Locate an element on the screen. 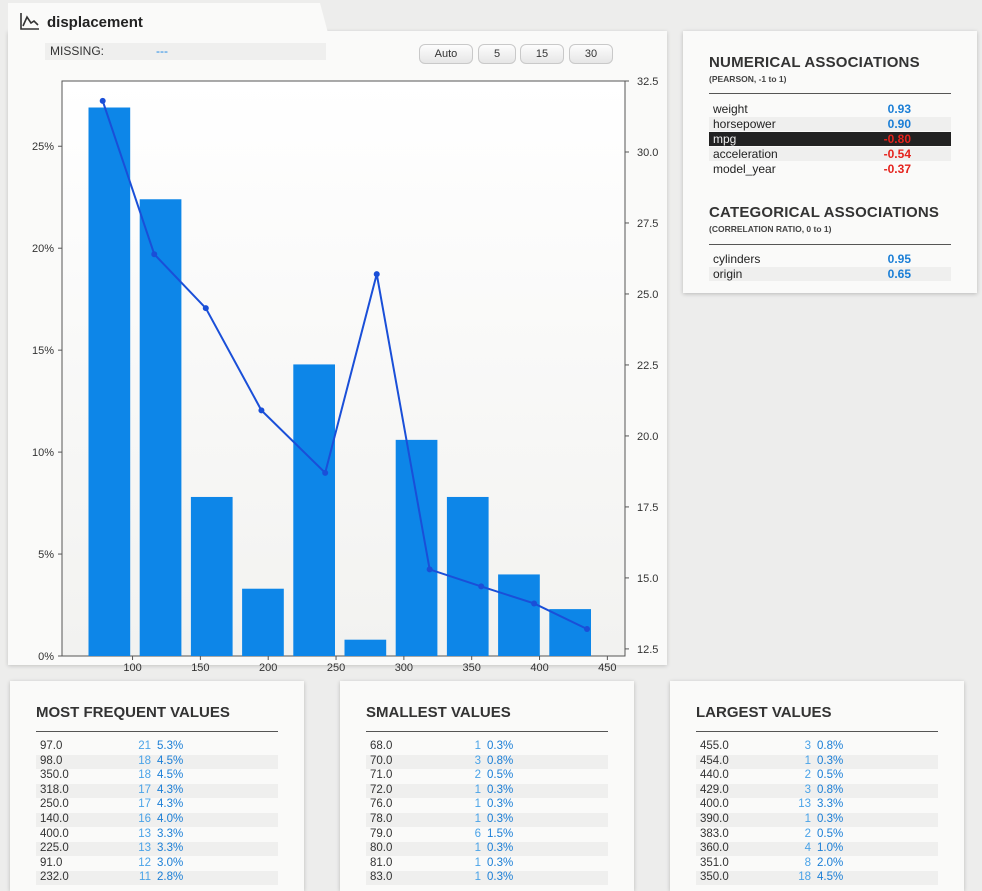 The image size is (982, 891). row-value: 78.0 is located at coordinates (381, 819).